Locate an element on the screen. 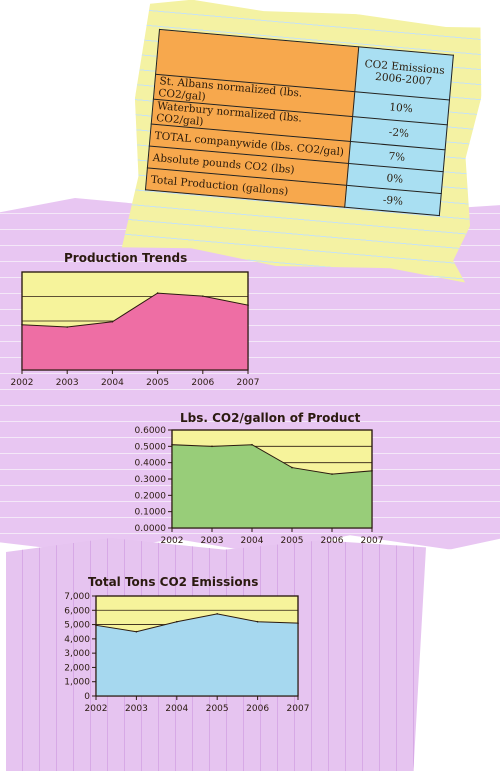 This screenshot has height=771, width=500. y-tick-label: 0.6000 is located at coordinates (151, 431).